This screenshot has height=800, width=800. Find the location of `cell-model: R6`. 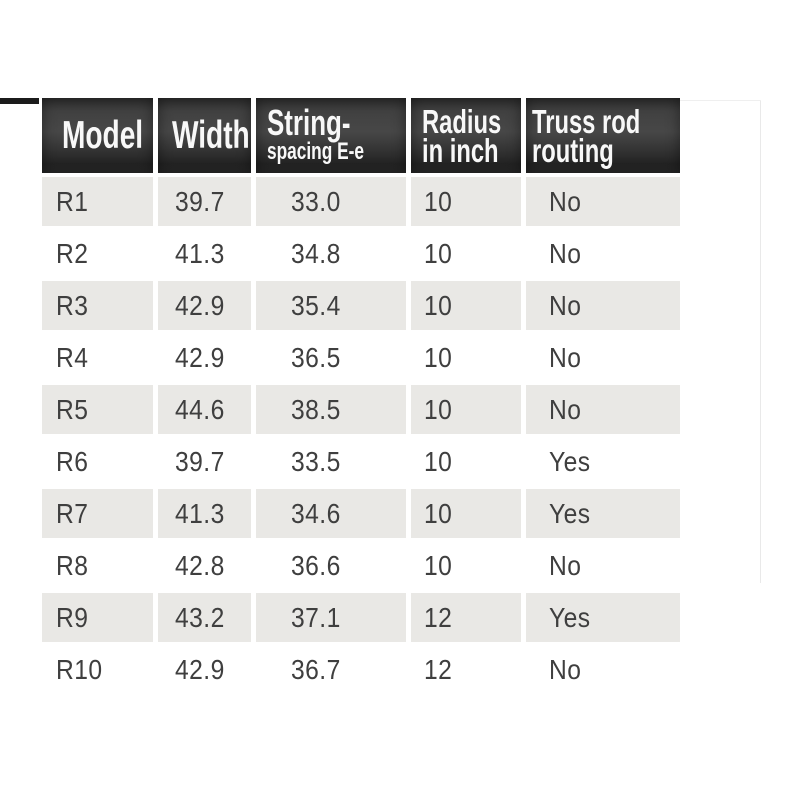

cell-model: R6 is located at coordinates (72, 461).